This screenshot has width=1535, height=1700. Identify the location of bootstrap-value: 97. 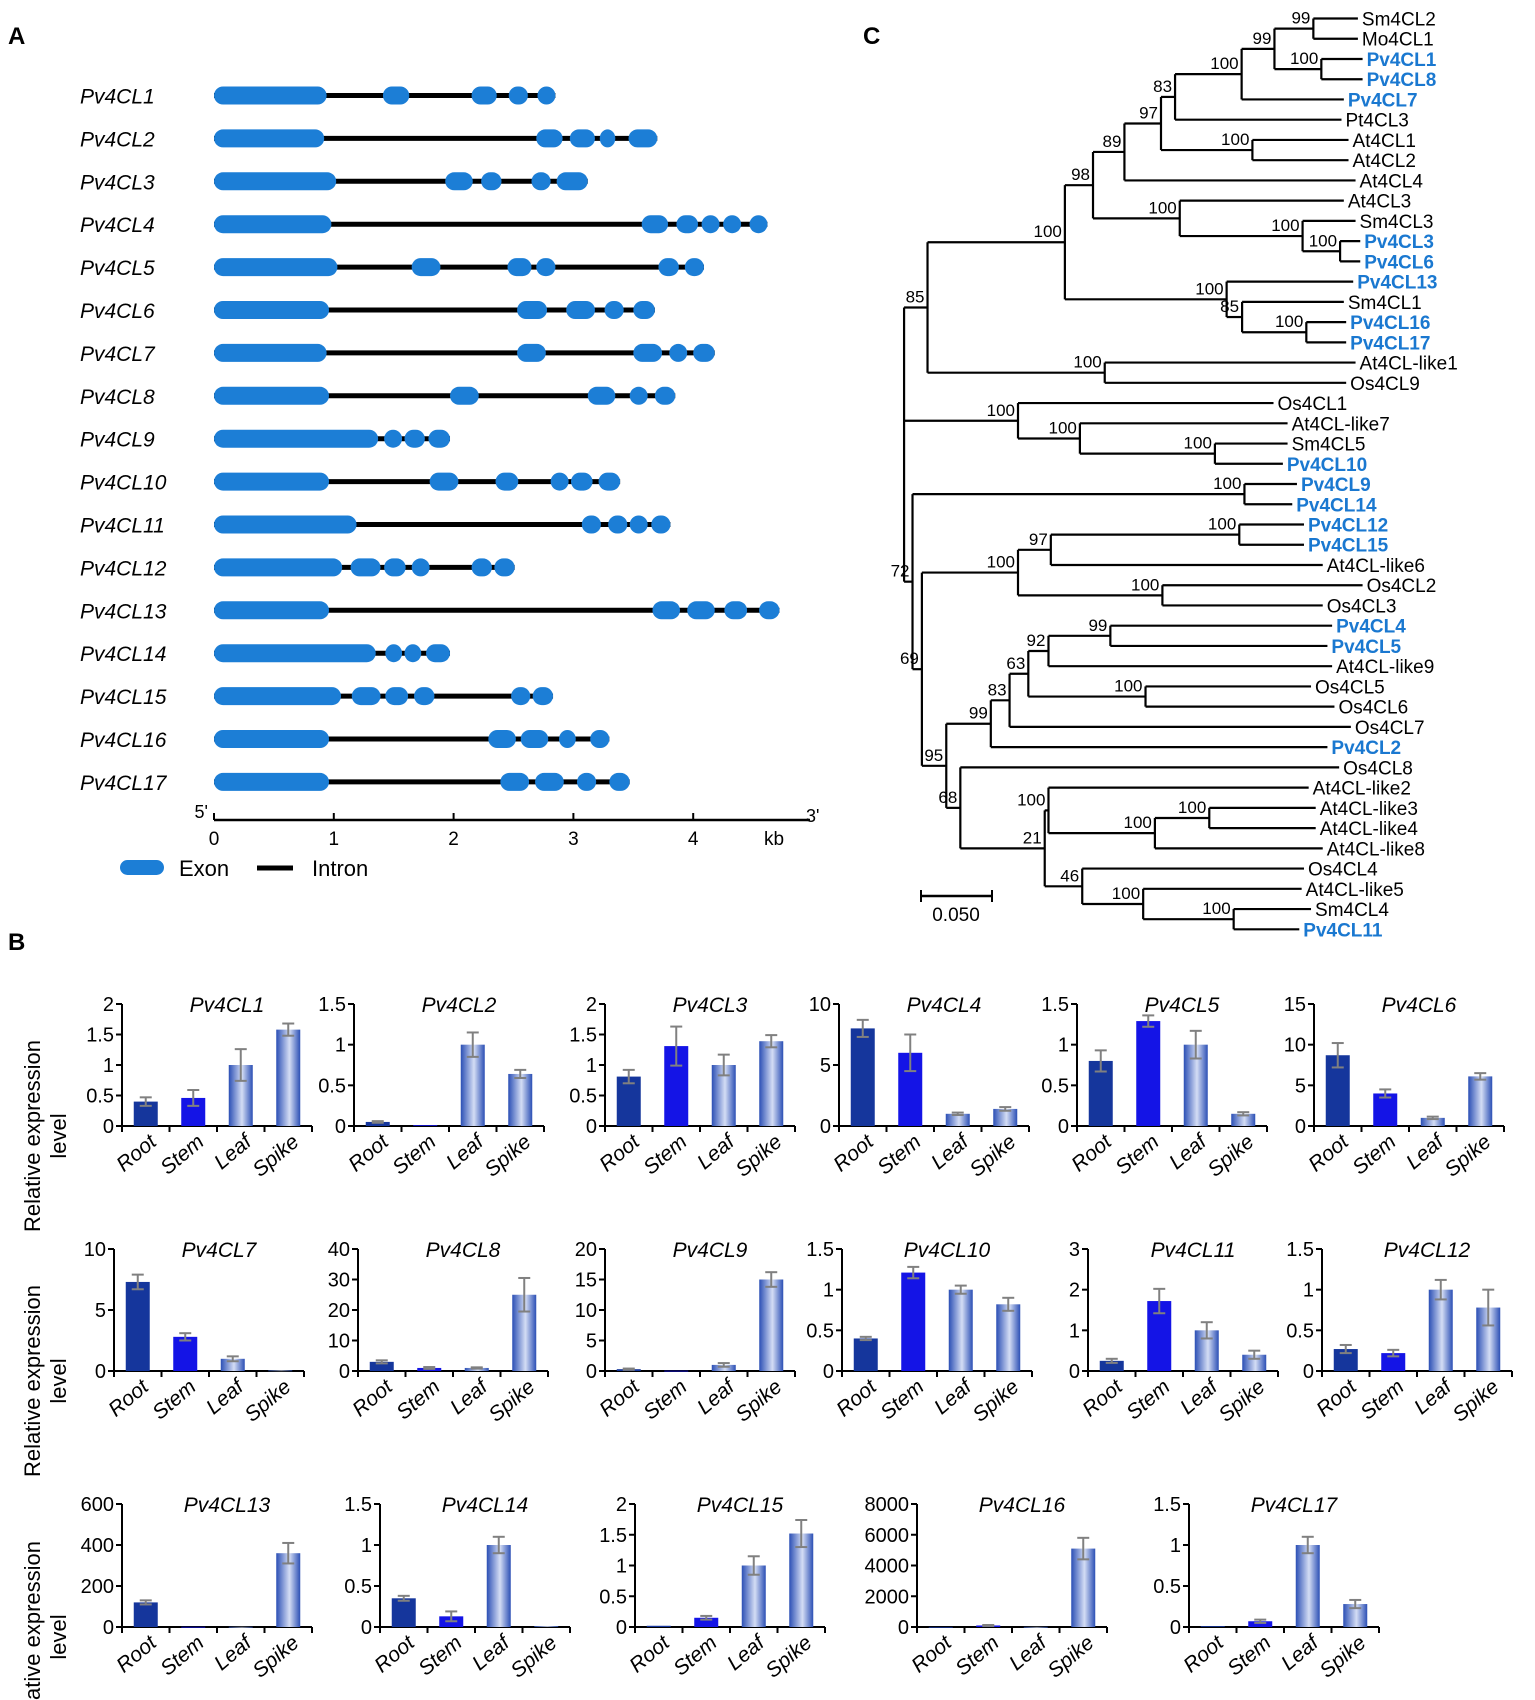
(1148, 112).